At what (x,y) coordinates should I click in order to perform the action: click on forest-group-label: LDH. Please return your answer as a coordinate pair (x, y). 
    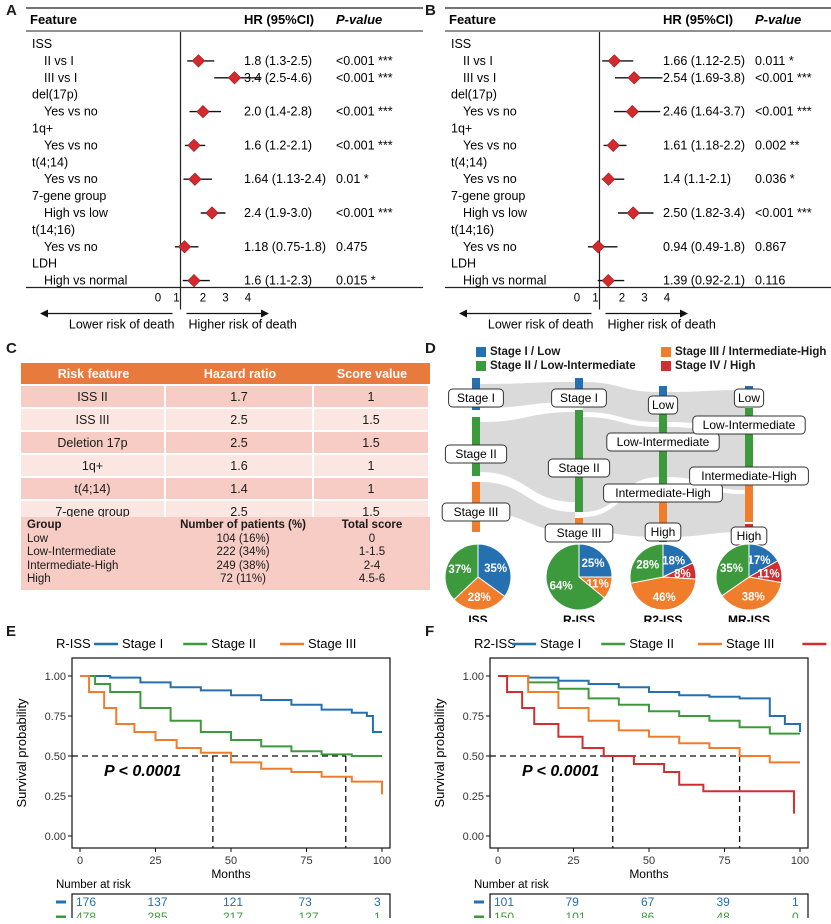
    Looking at the image, I should click on (44, 264).